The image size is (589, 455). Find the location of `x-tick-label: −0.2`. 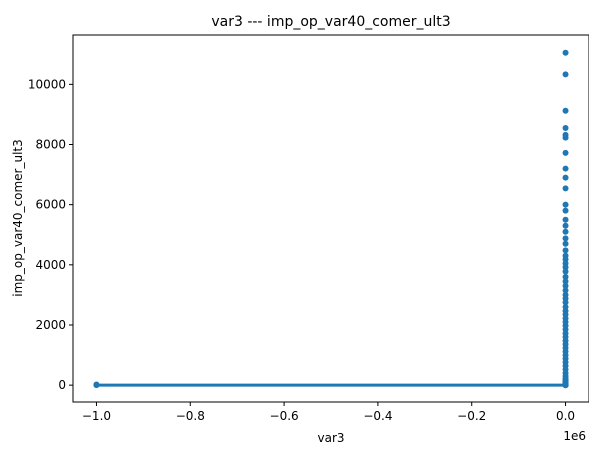

x-tick-label: −0.2 is located at coordinates (471, 416).